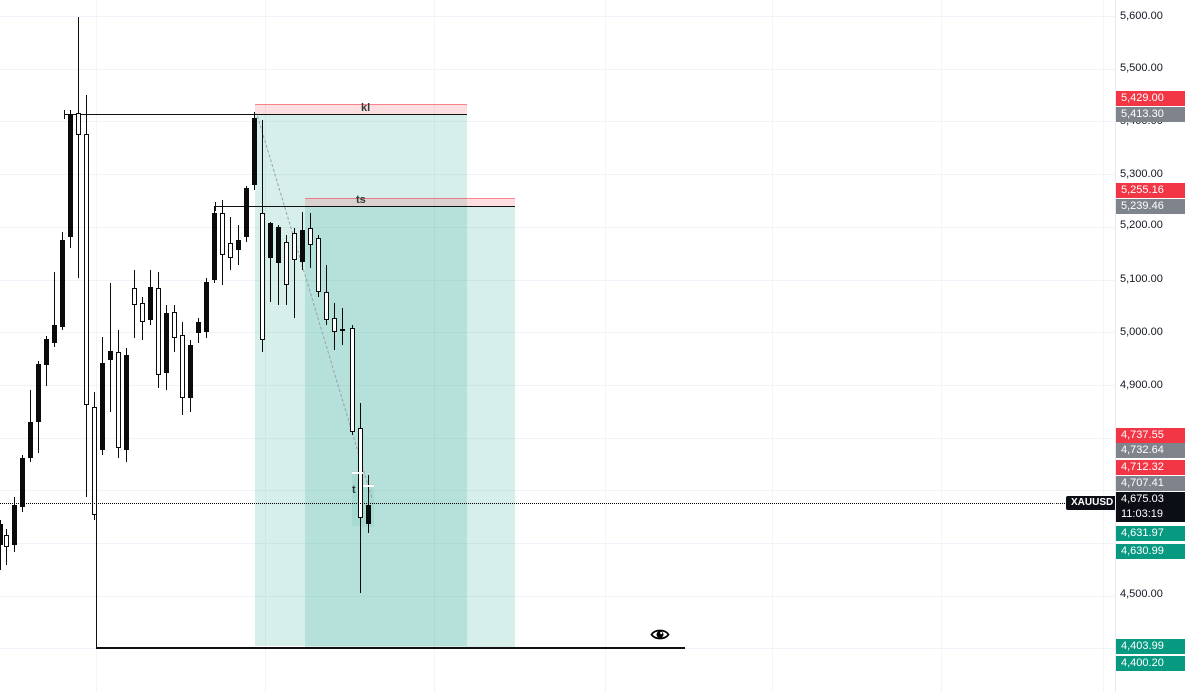  Describe the element at coordinates (1150, 483) in the screenshot. I see `axis-gray-label: 4,707.41` at that location.